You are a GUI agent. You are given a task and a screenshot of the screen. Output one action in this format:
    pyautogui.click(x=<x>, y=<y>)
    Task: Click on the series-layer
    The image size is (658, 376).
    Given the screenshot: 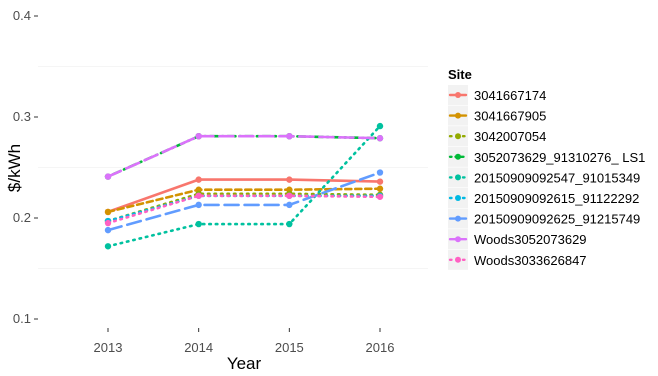 What is the action you would take?
    pyautogui.click(x=244, y=186)
    